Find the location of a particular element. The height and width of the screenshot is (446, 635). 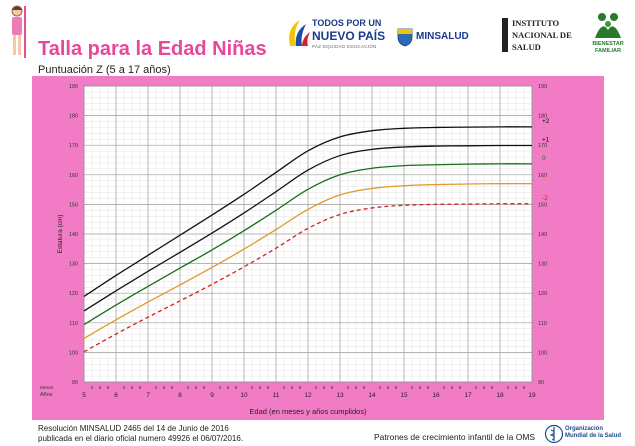

y-tick-label-left: 120 is located at coordinates (73, 294).